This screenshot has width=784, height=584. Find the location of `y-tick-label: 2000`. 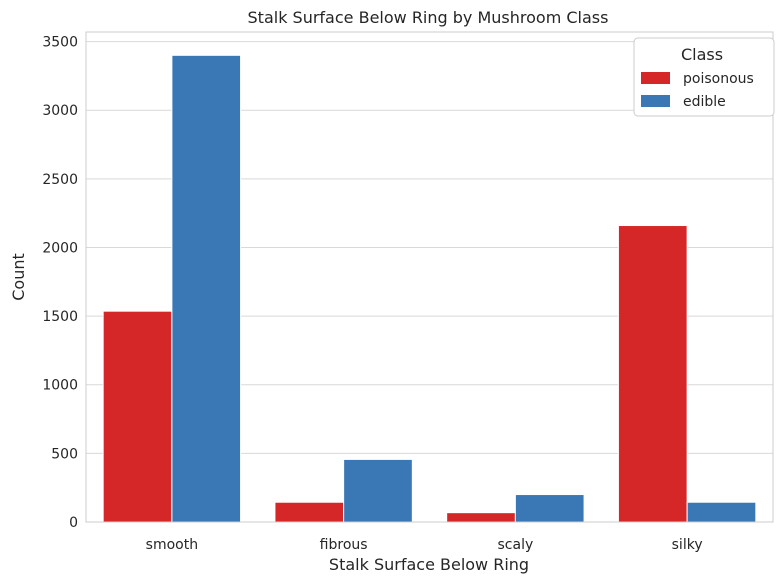

y-tick-label: 2000 is located at coordinates (60, 248).